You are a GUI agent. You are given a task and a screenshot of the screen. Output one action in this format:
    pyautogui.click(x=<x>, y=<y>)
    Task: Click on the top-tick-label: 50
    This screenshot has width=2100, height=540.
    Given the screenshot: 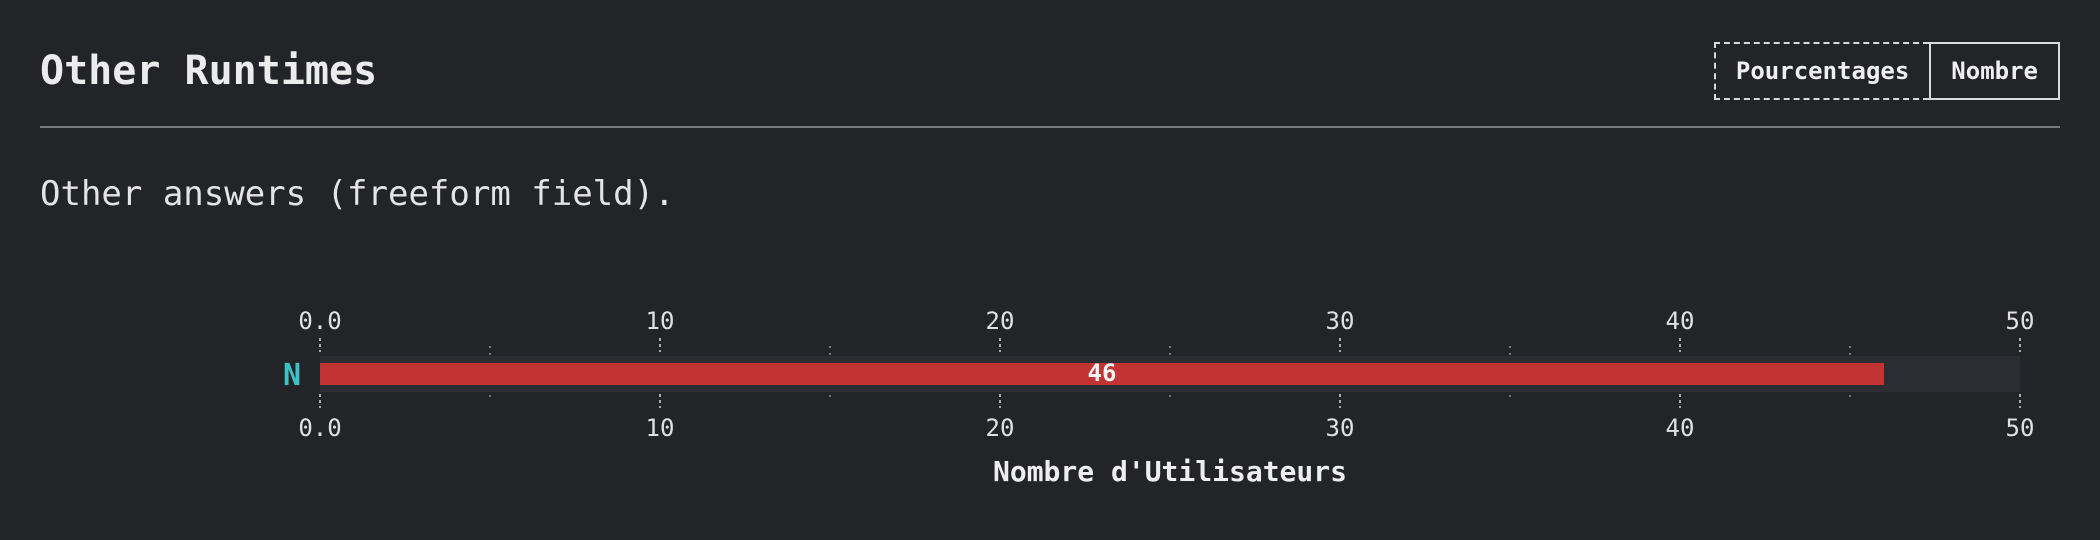 What is the action you would take?
    pyautogui.click(x=2020, y=321)
    